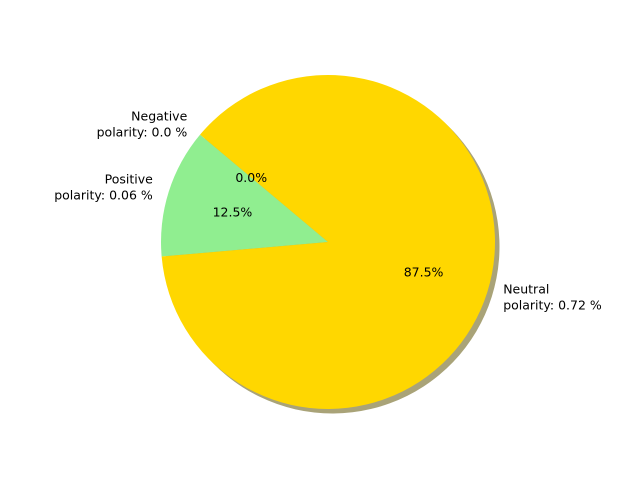  I want to click on pie-category-label-line: Negative, so click(159, 115).